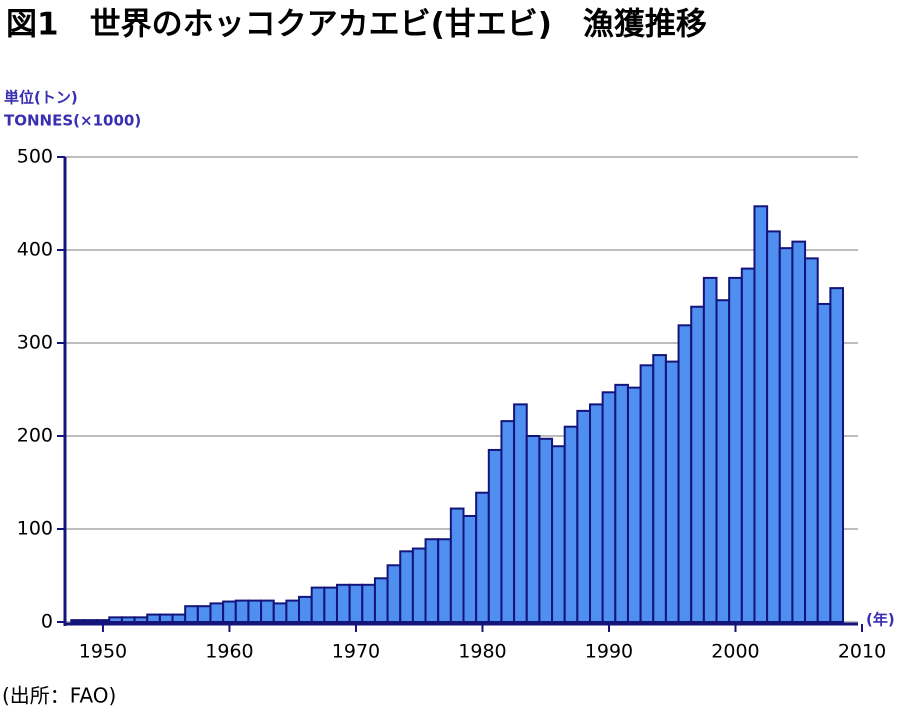 The height and width of the screenshot is (721, 900). Describe the element at coordinates (103, 652) in the screenshot. I see `x-tick-label: 1950` at that location.